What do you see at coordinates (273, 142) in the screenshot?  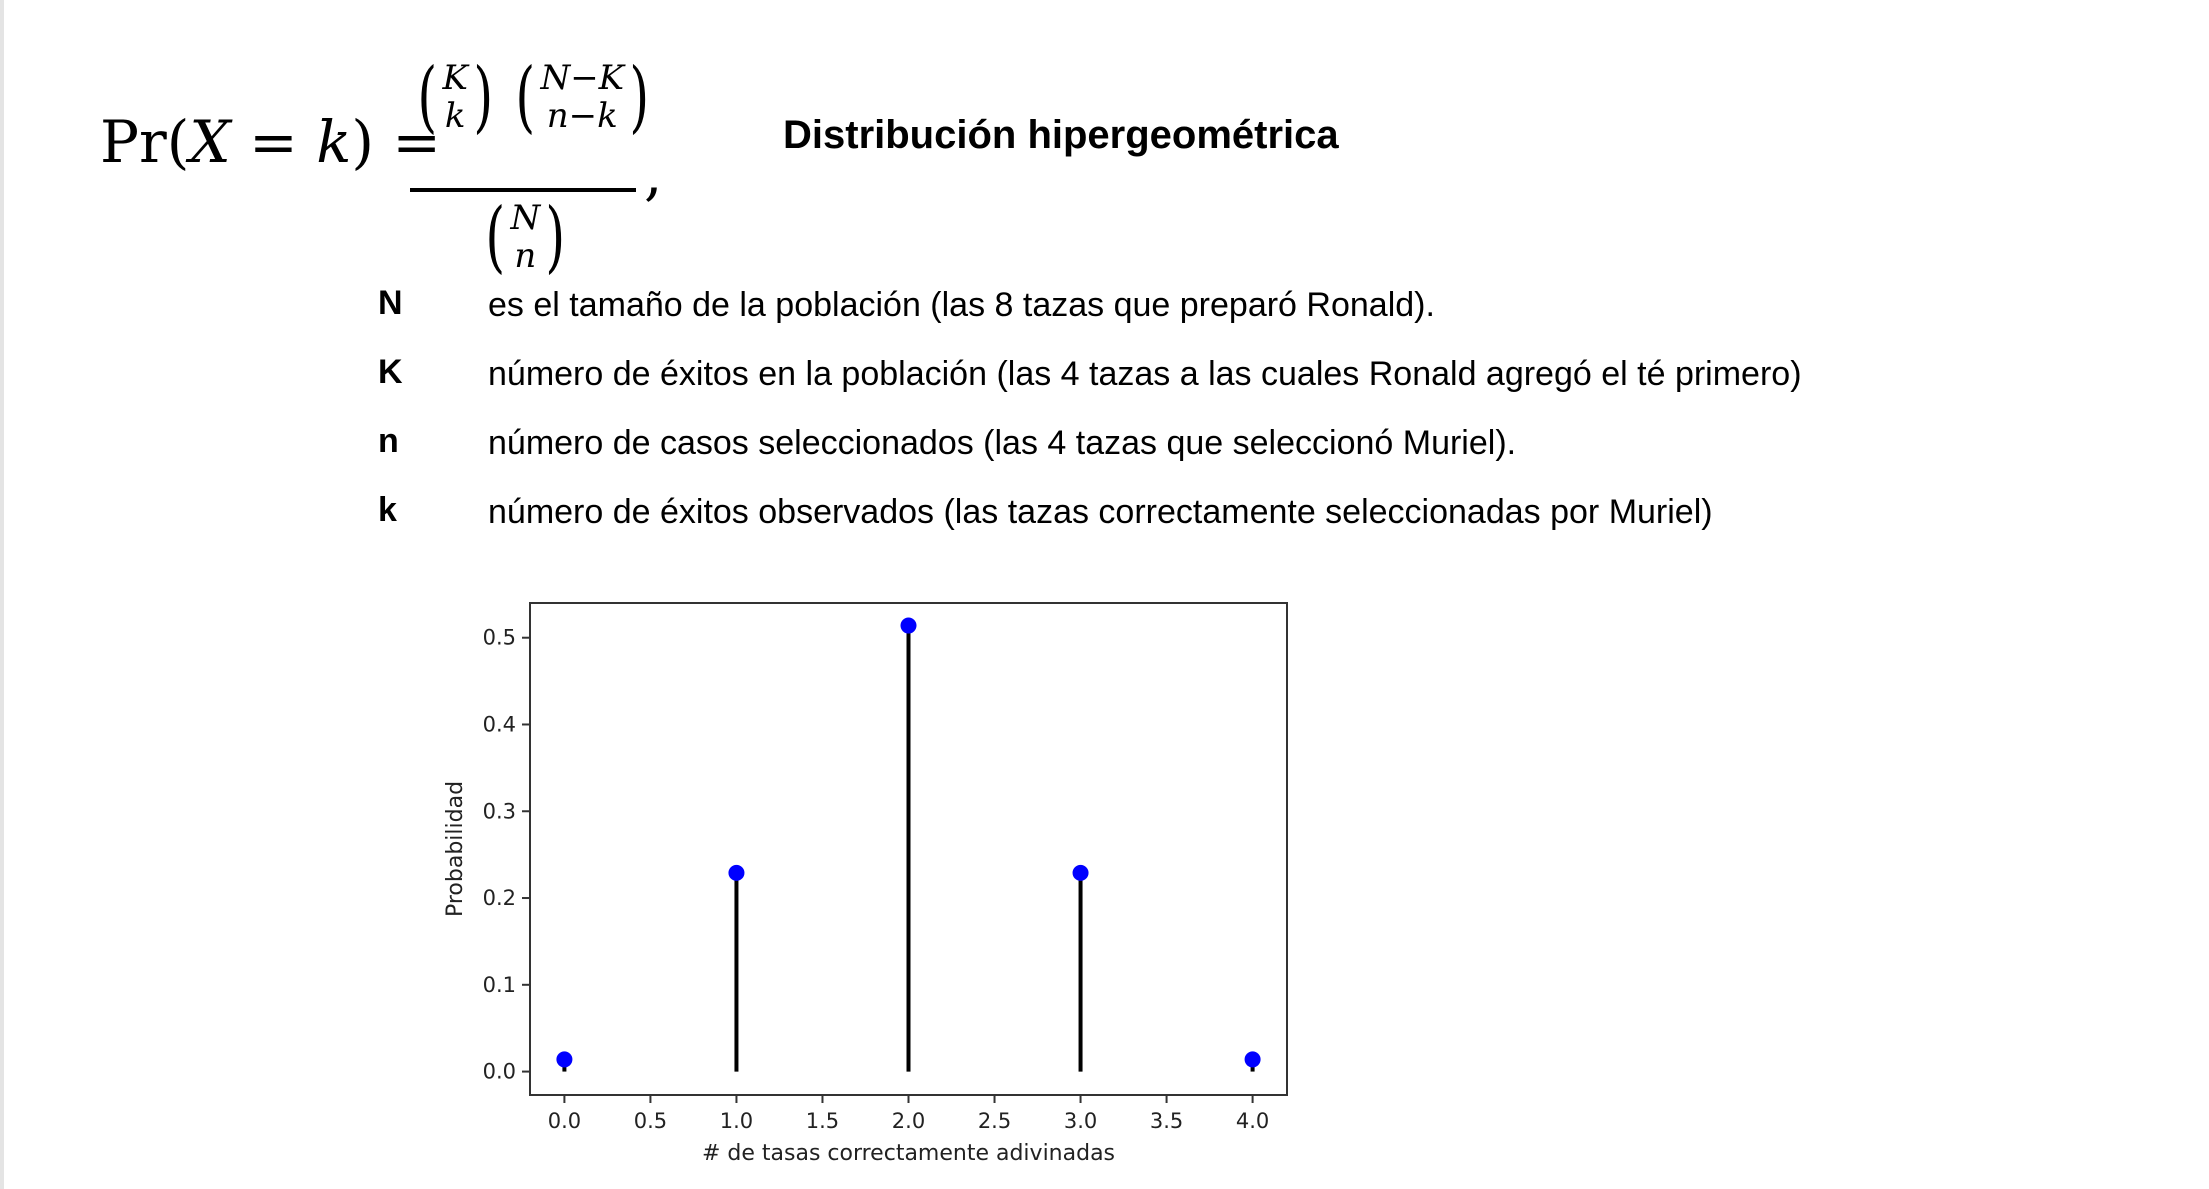 I see `formula-eq: =` at bounding box center [273, 142].